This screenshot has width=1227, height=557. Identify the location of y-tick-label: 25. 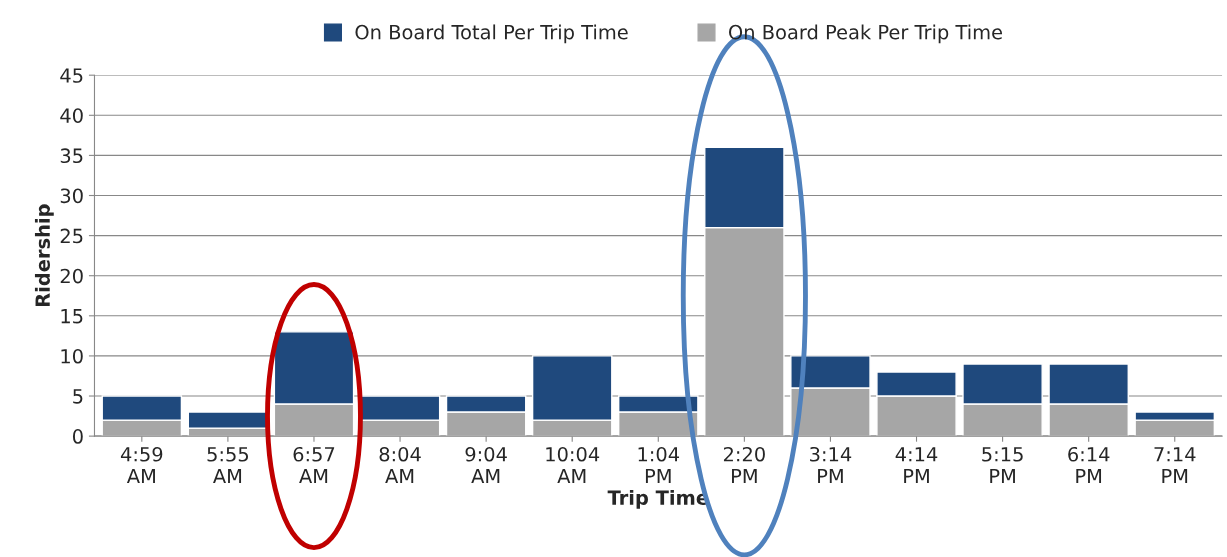
(71, 236).